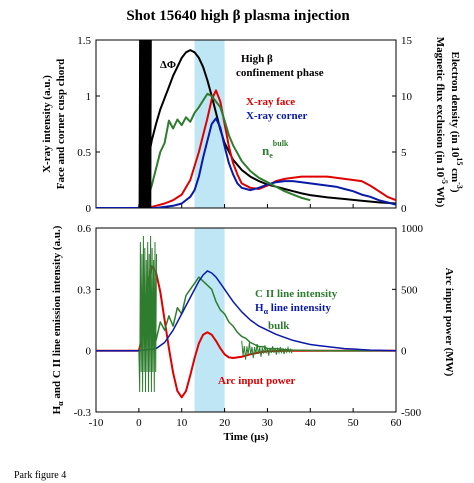  Describe the element at coordinates (412, 229) in the screenshot. I see `bottom-right-y-tick-label: 1000` at that location.